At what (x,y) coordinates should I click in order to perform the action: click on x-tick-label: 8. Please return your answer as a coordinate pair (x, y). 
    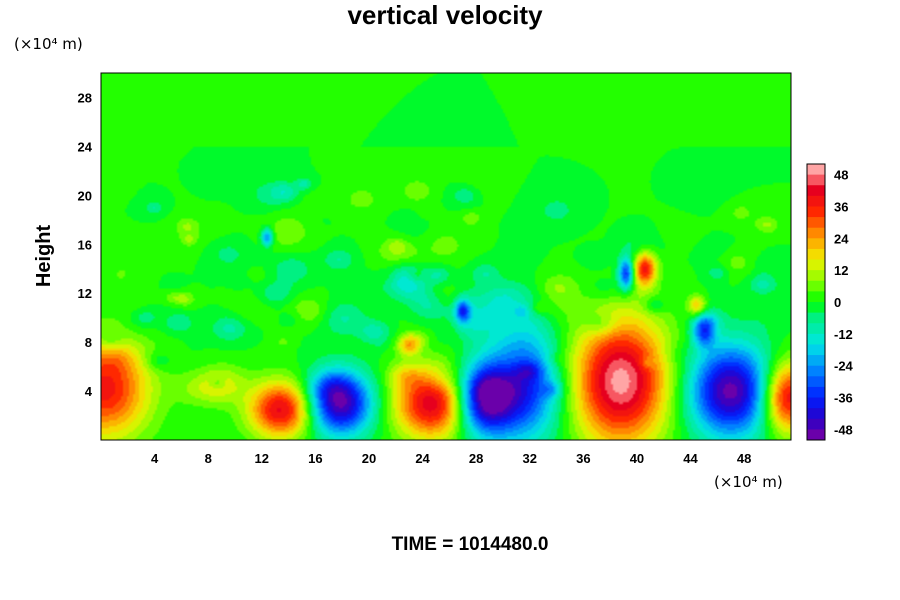
    Looking at the image, I should click on (208, 458).